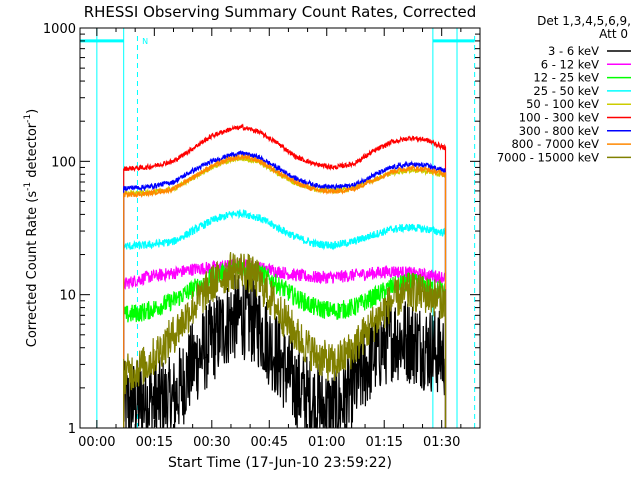 The image size is (640, 480). What do you see at coordinates (566, 78) in the screenshot?
I see `legend-label-2: 12 - 25 keV` at bounding box center [566, 78].